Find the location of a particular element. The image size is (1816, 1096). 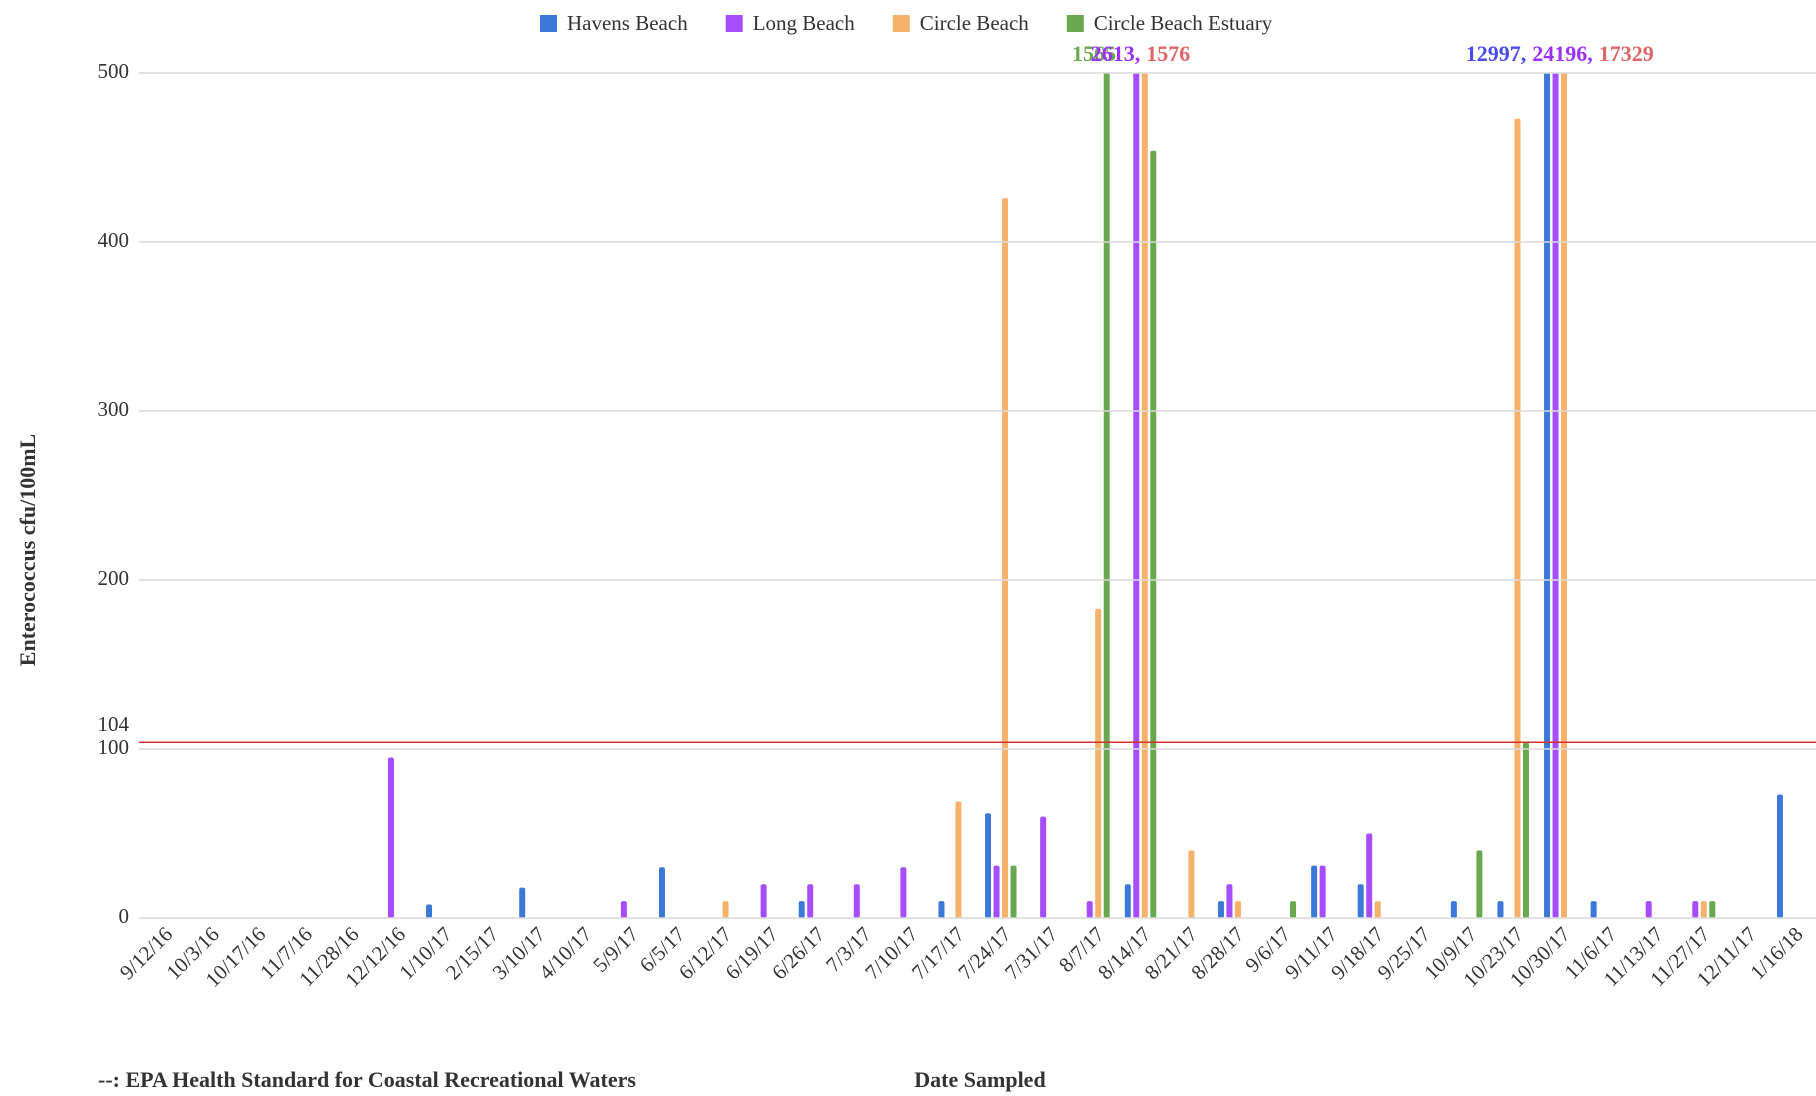

legend-label: Long Beach is located at coordinates (804, 23).